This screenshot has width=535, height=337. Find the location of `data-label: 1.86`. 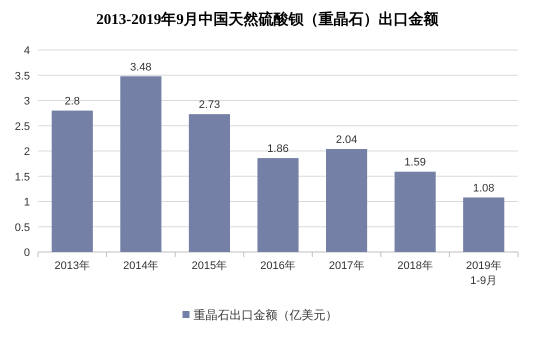

data-label: 1.86 is located at coordinates (278, 149).